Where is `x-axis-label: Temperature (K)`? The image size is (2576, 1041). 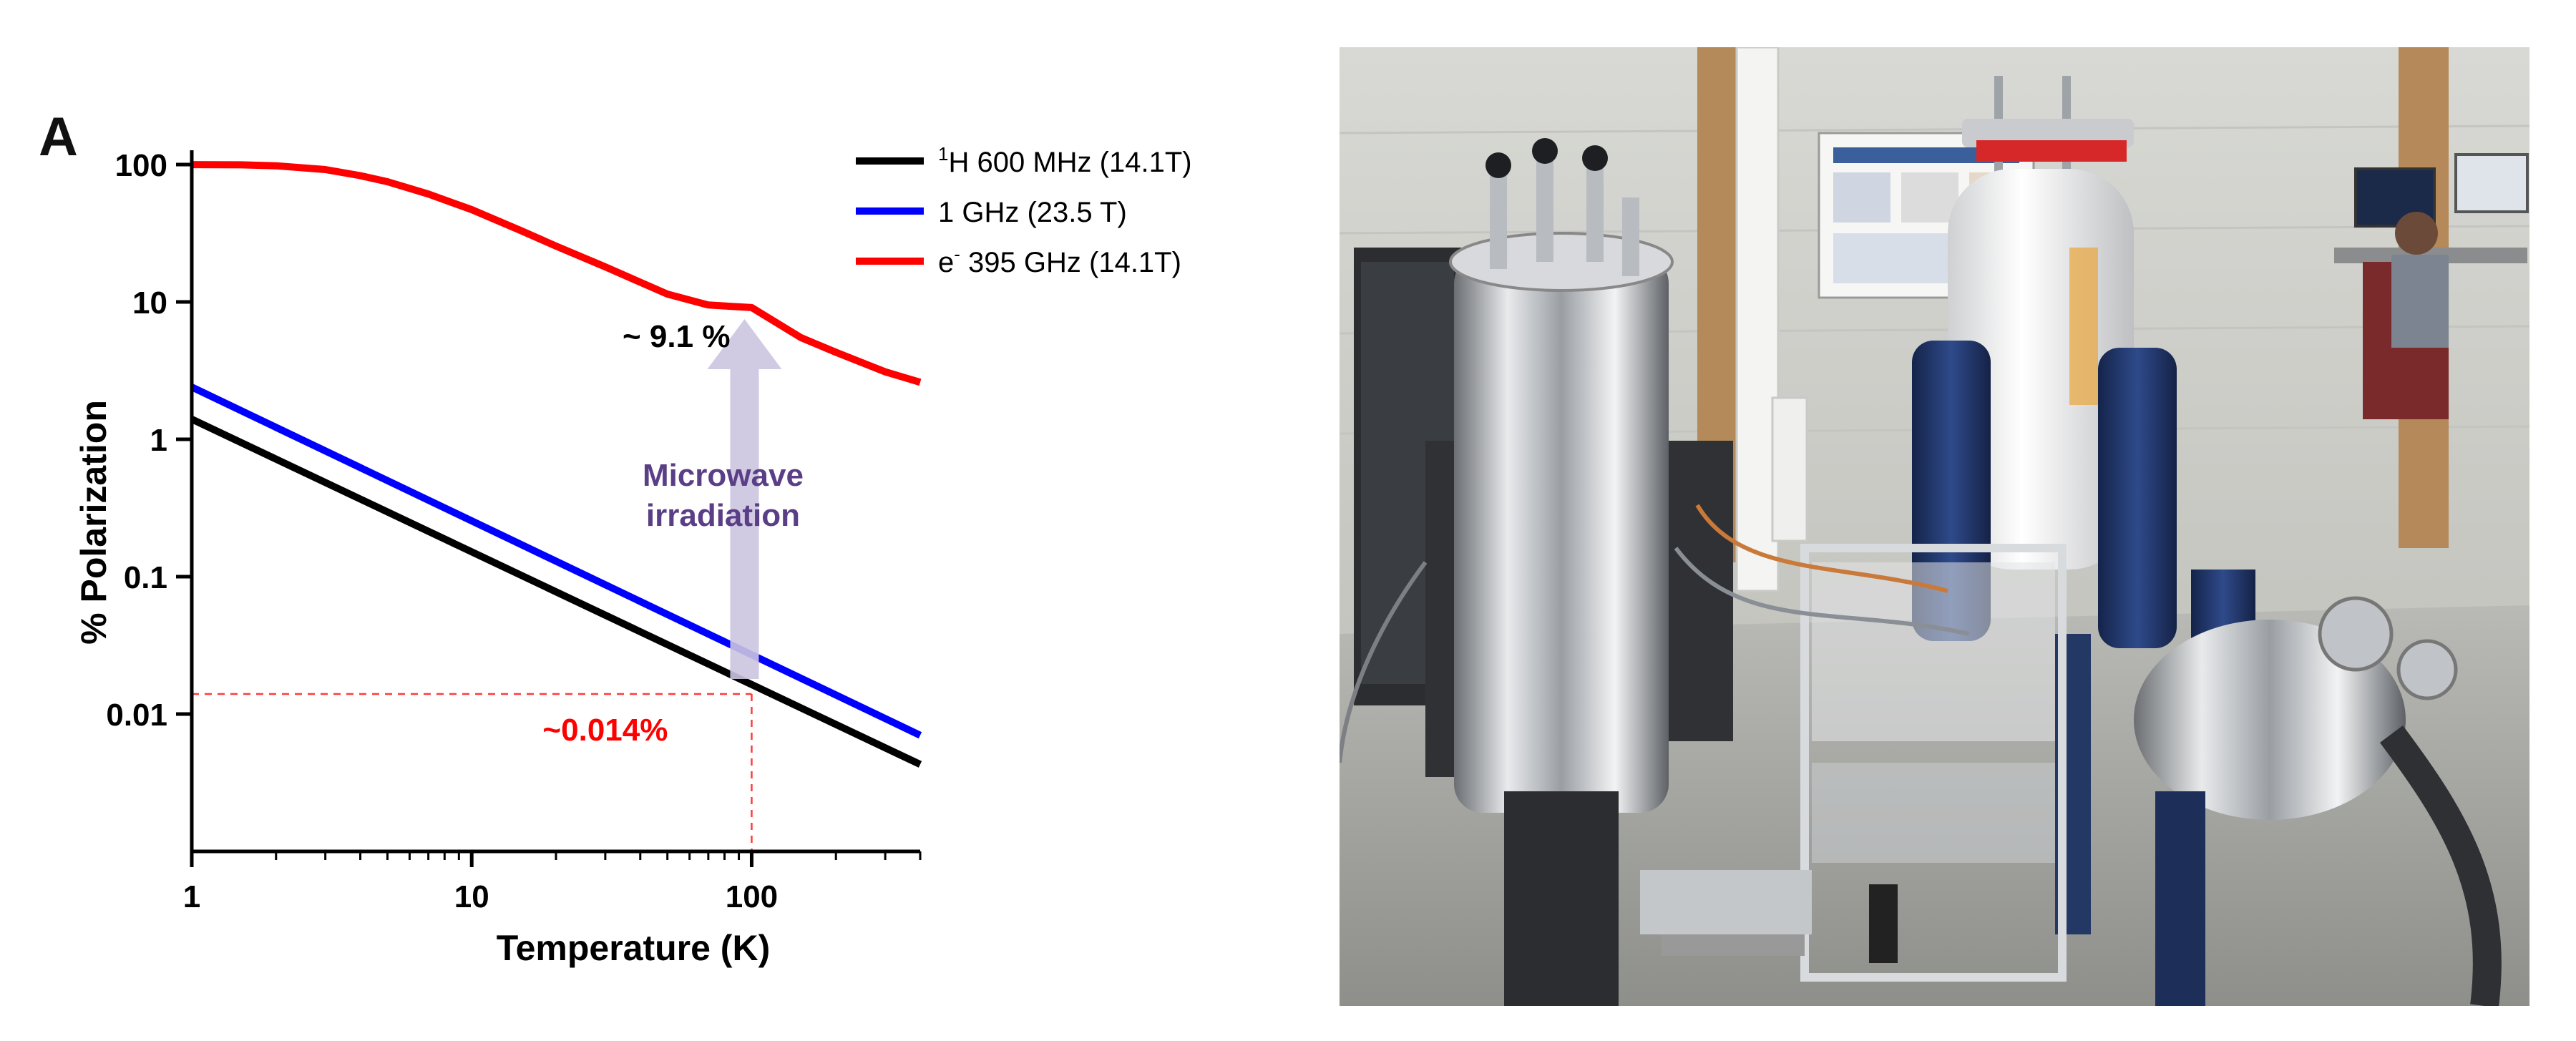
x-axis-label: Temperature (K) is located at coordinates (633, 948).